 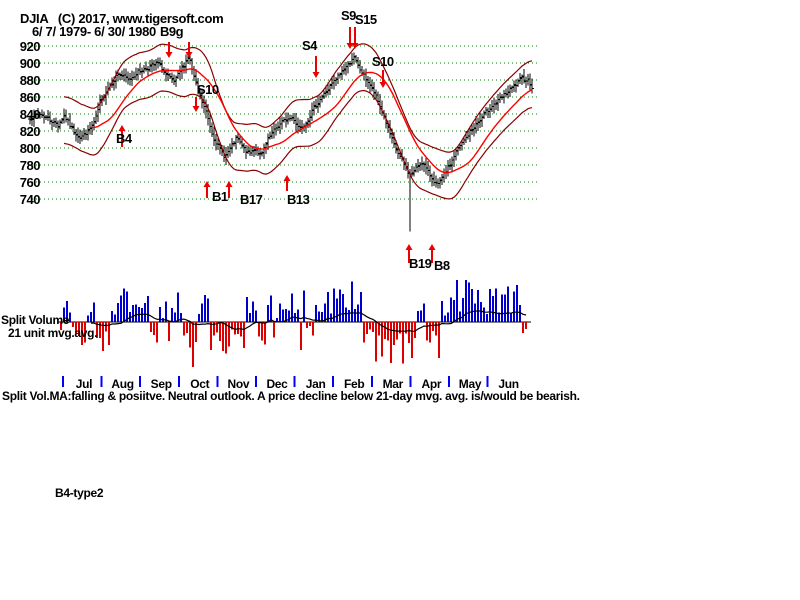 I want to click on y-axis-label: 740, so click(x=30, y=199).